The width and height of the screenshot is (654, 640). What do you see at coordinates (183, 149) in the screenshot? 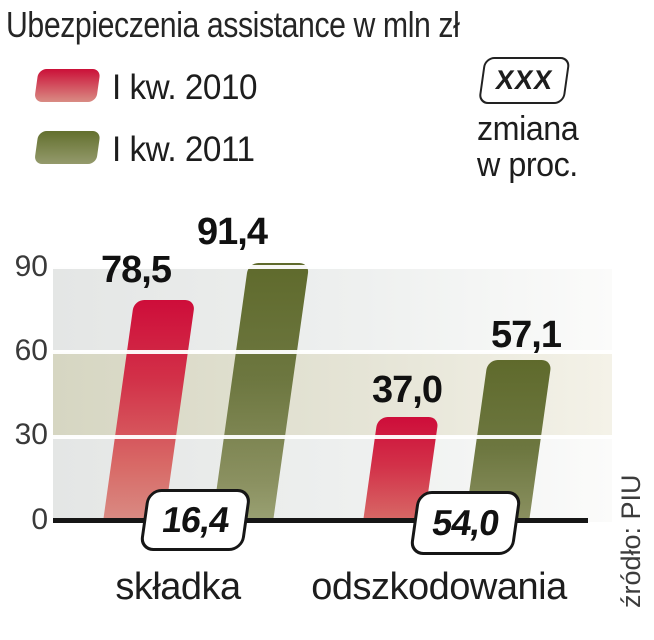
I see `legend-label-2011: I kw. 2011` at bounding box center [183, 149].